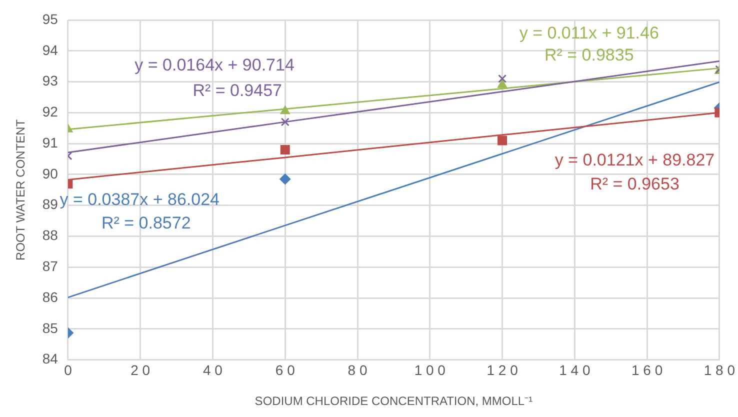  Describe the element at coordinates (21, 189) in the screenshot. I see `y-axis-title: ROOT WATER CONTENT` at that location.